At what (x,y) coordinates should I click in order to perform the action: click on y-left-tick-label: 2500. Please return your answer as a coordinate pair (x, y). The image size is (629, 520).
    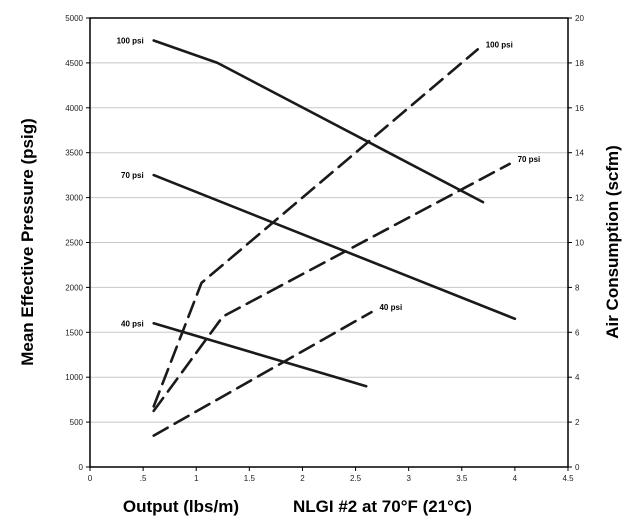
    Looking at the image, I should click on (74, 243).